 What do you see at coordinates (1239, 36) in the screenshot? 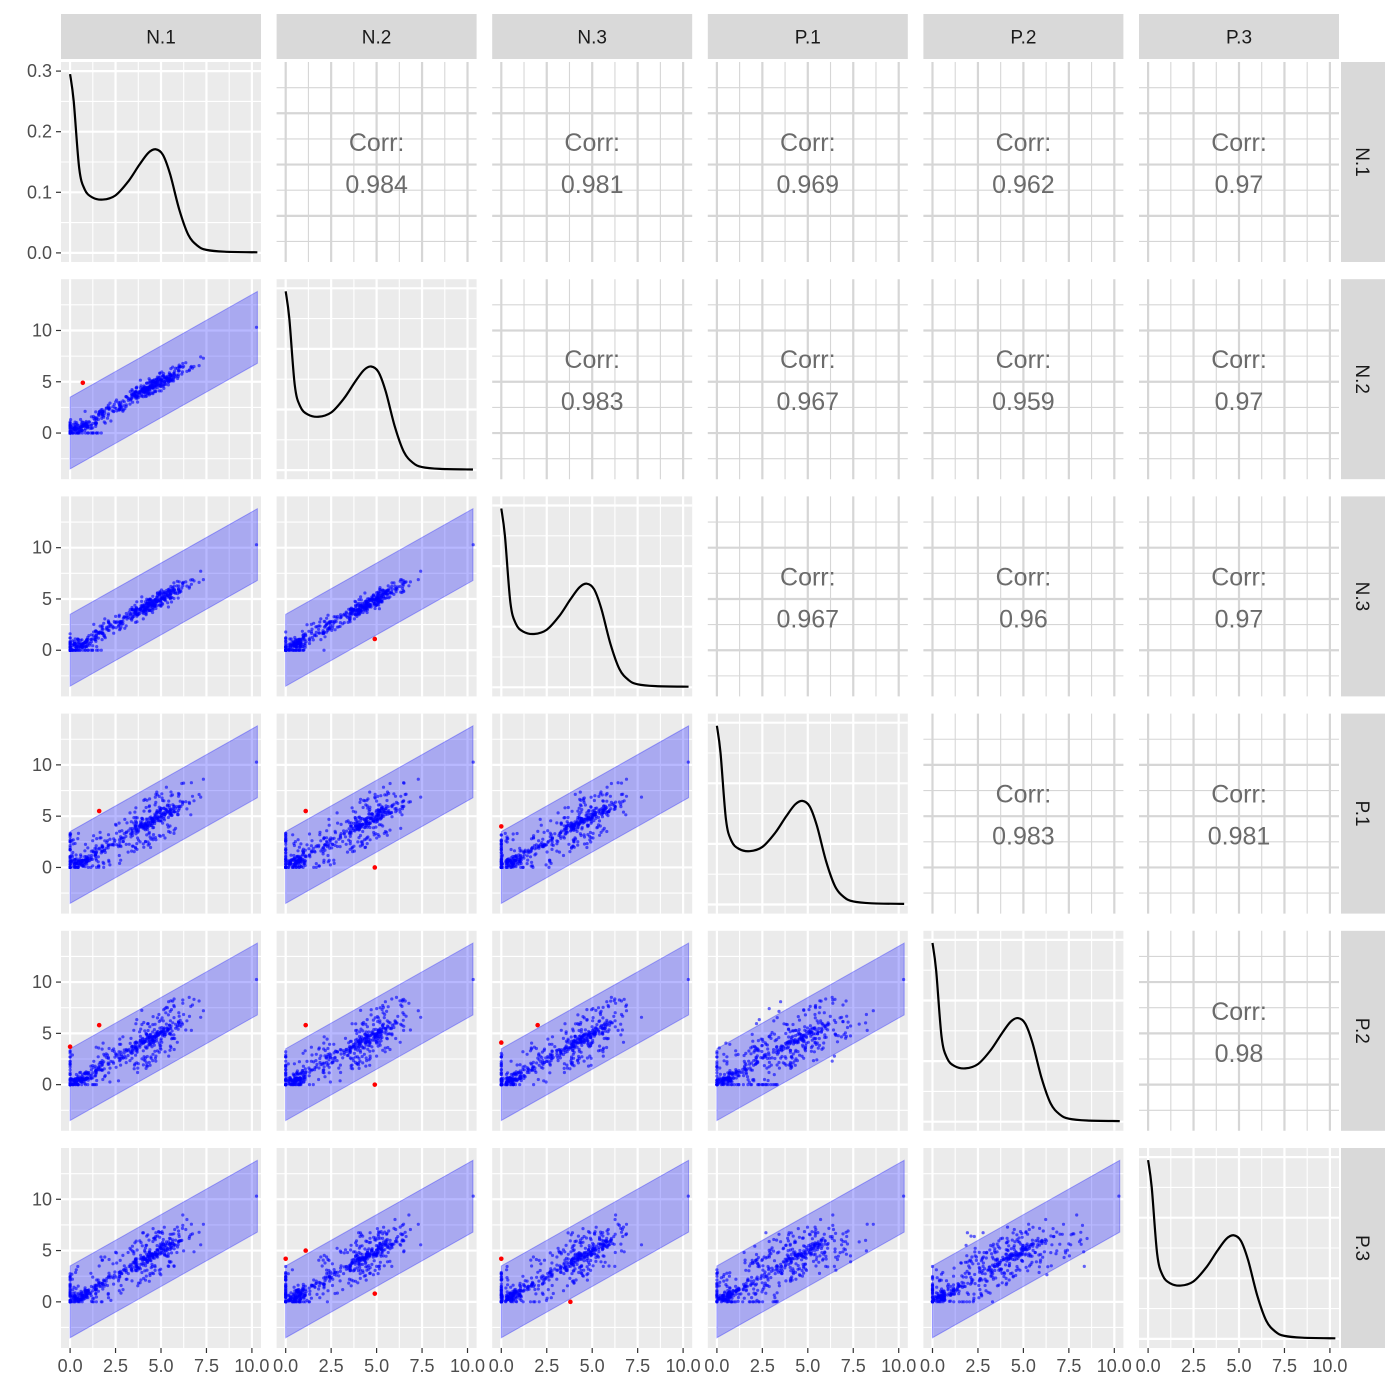
I see `strip-top-P.3: P.3` at bounding box center [1239, 36].